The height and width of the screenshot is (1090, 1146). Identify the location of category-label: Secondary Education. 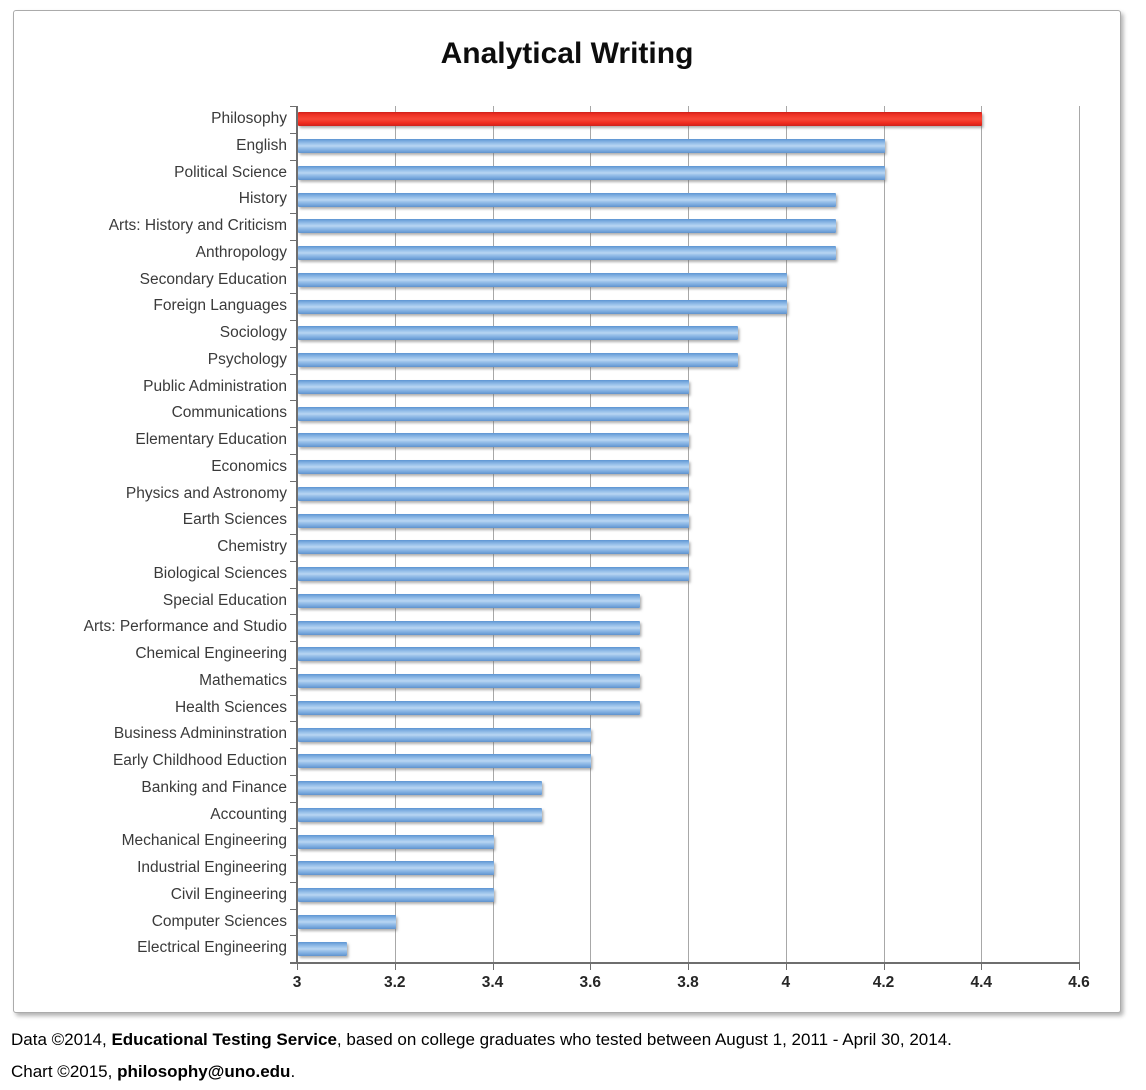
(213, 279).